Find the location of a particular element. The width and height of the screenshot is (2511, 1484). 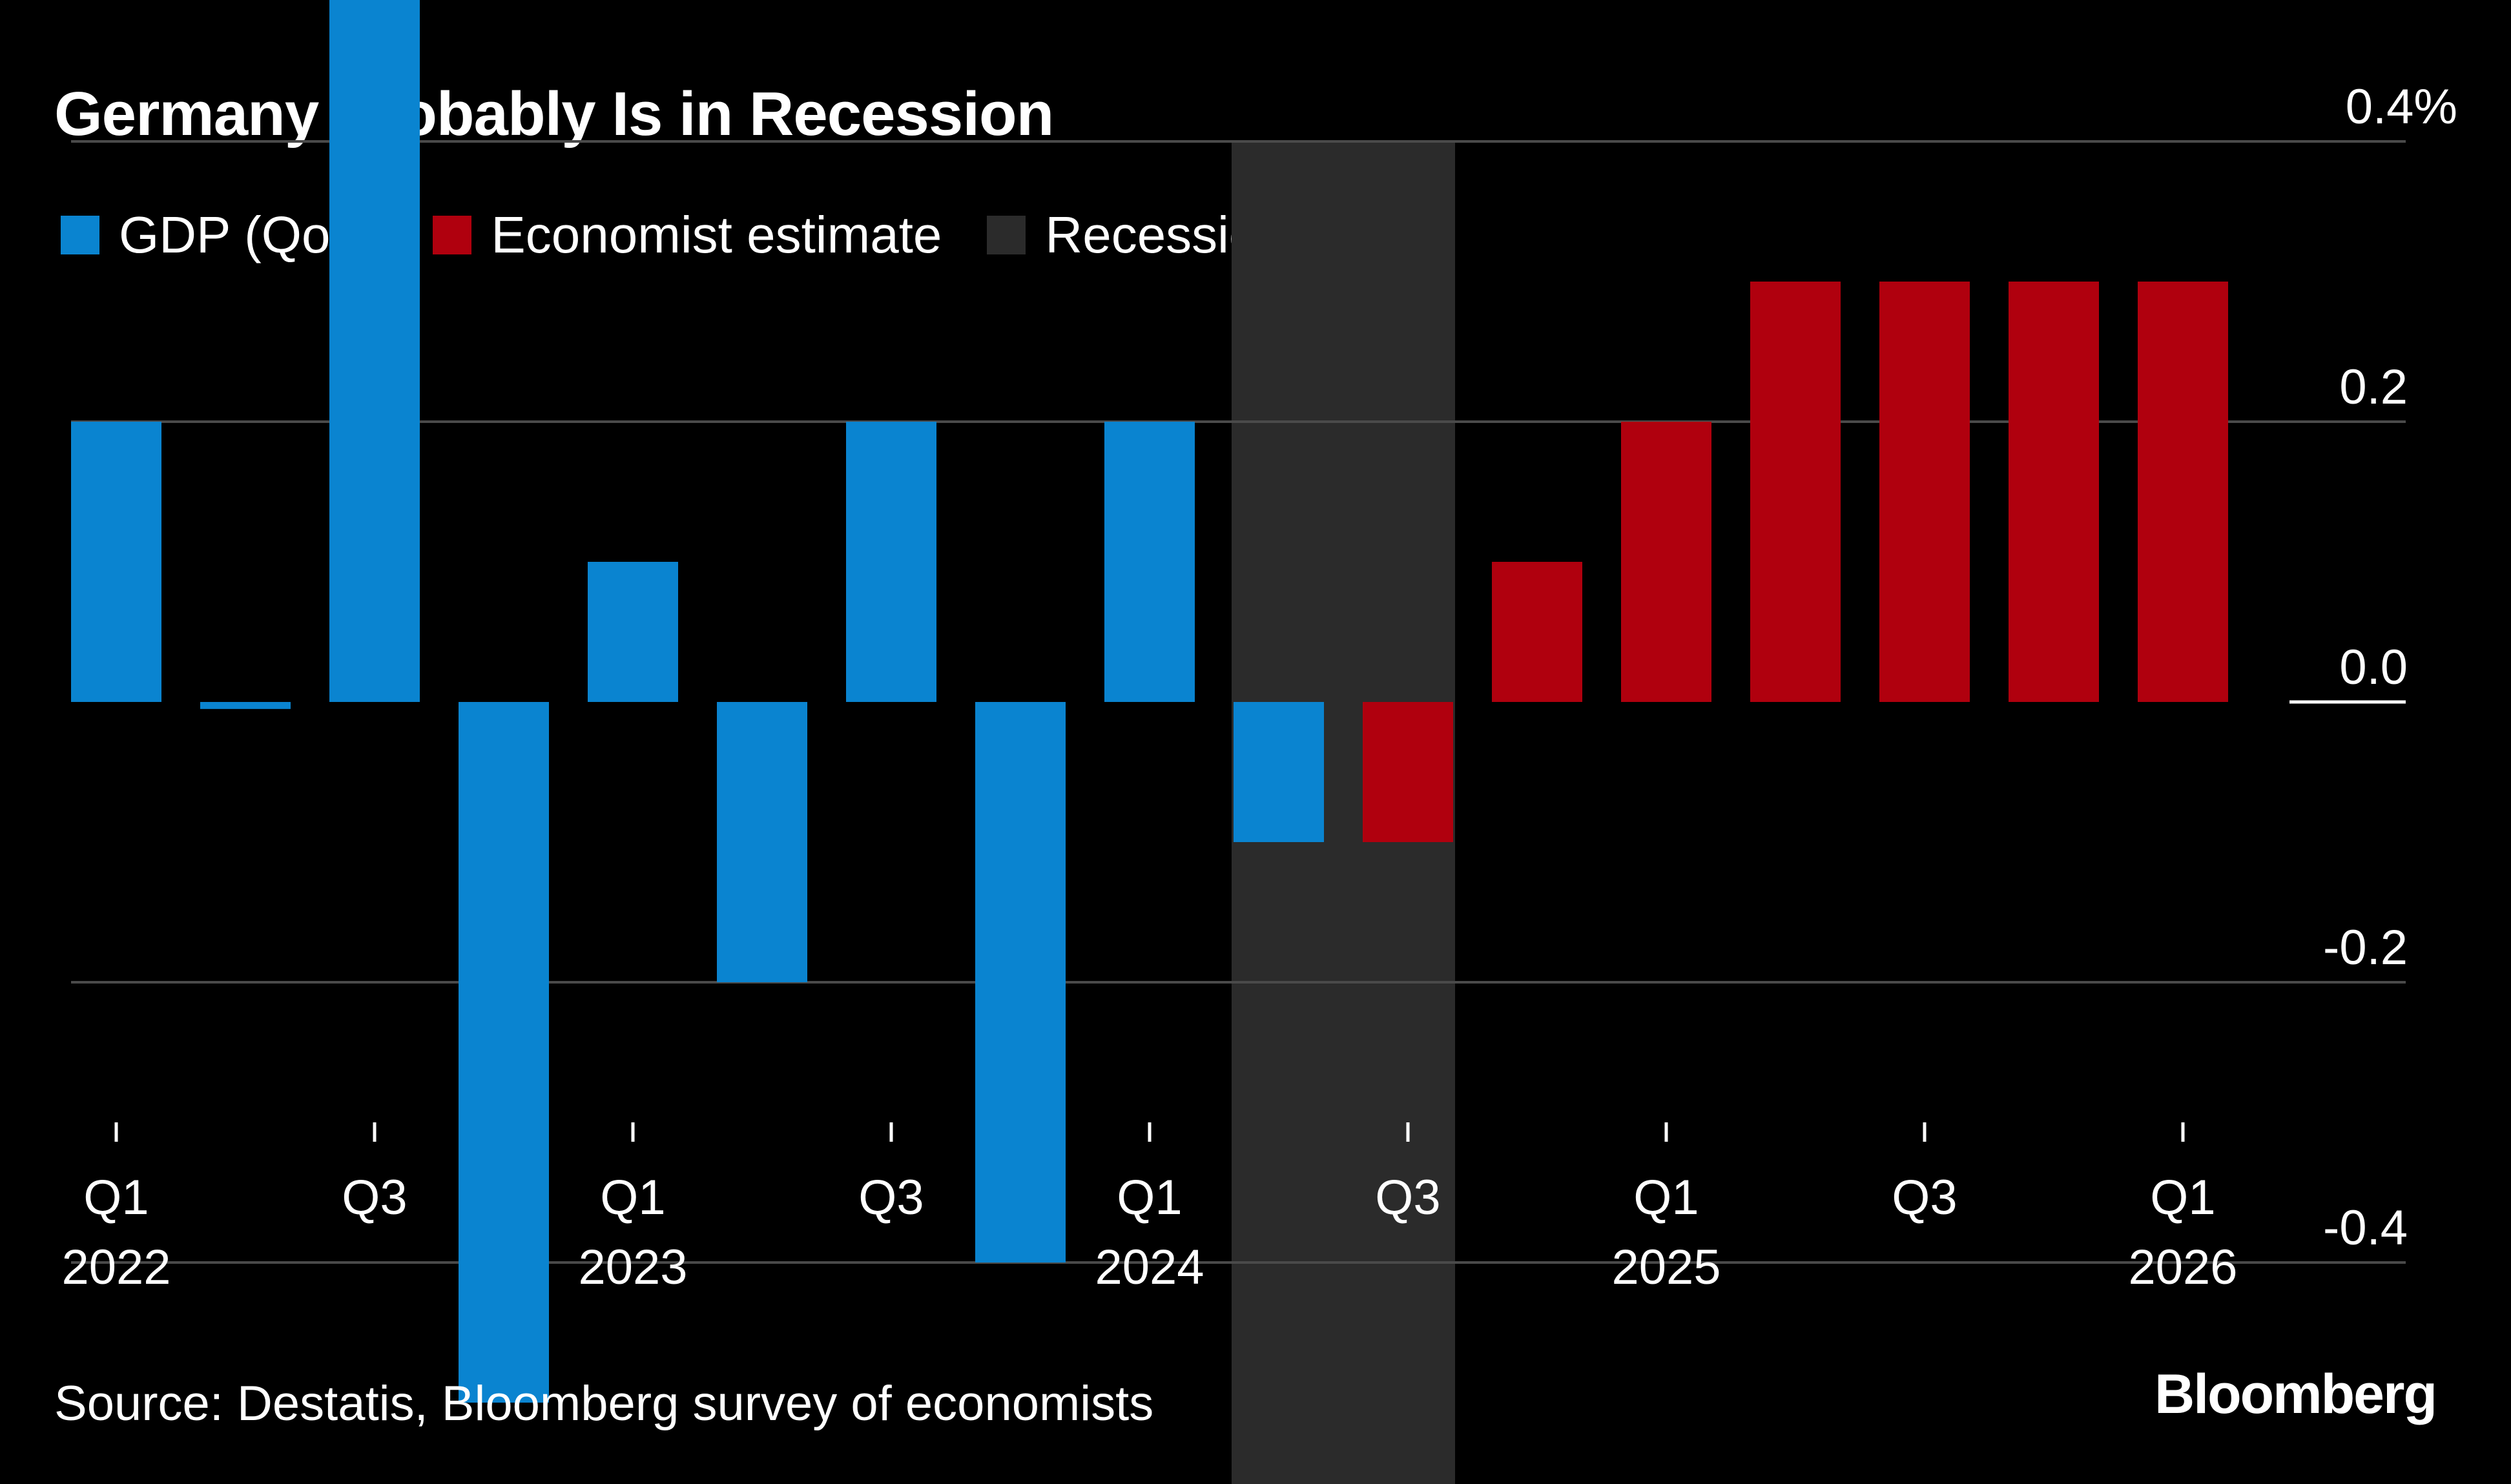

y-tick-label: 0.0 is located at coordinates (2373, 667).